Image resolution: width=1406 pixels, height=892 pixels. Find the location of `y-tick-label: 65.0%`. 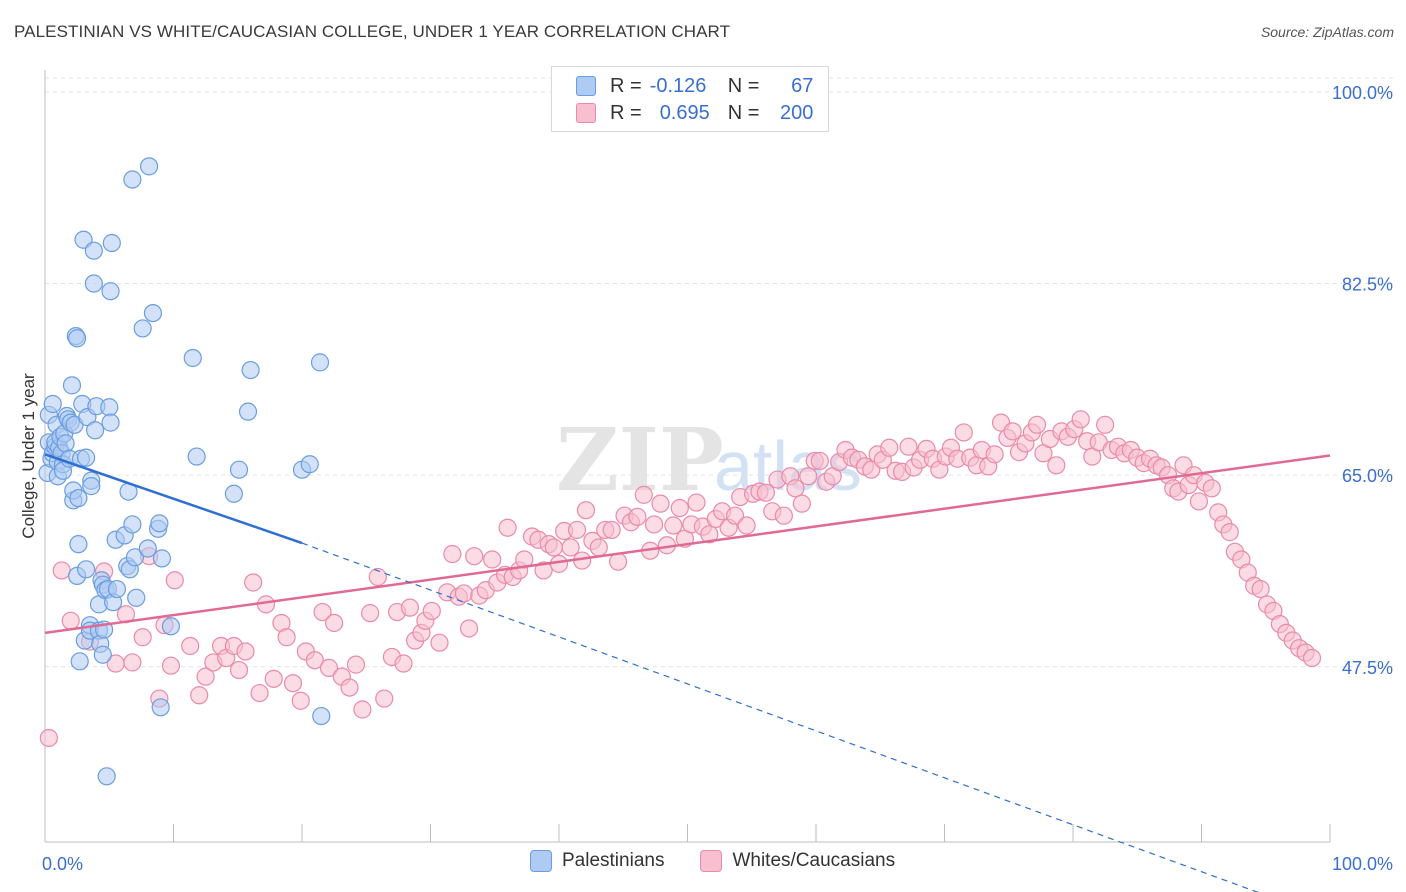

y-tick-label: 65.0% is located at coordinates (1367, 476).